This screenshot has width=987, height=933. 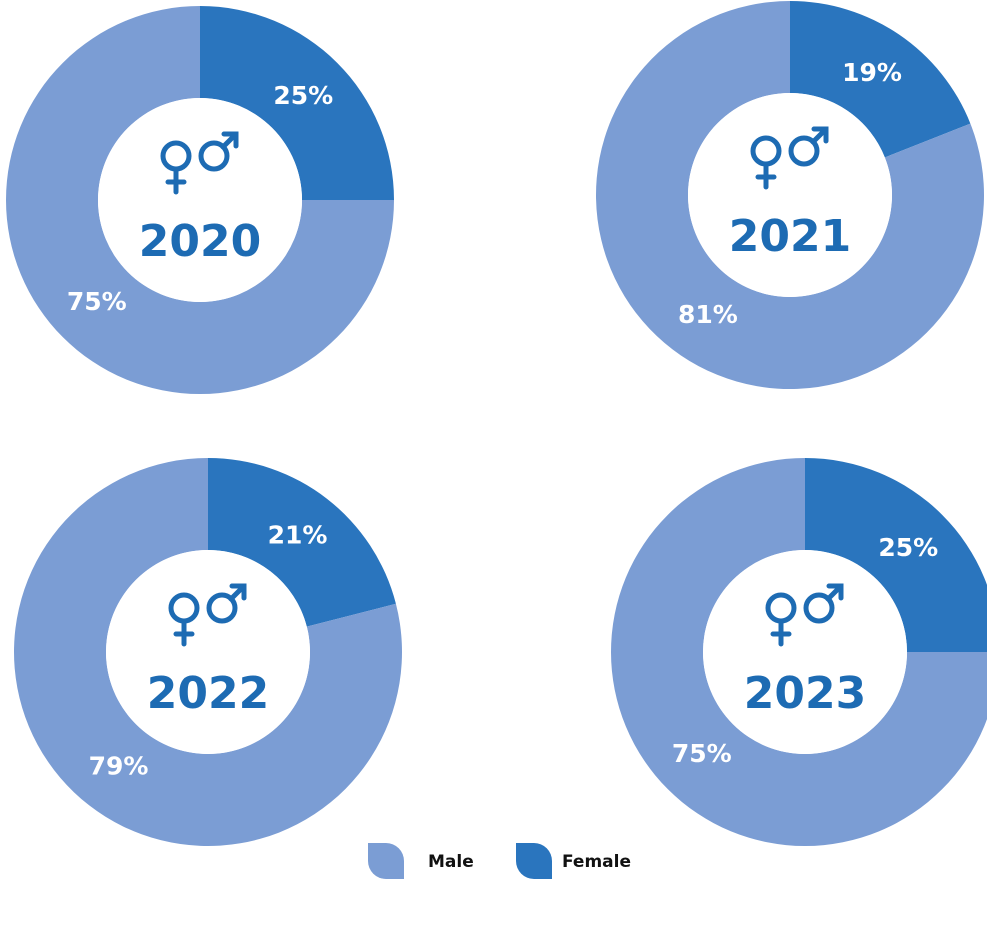 I want to click on value-label: 19%, so click(x=872, y=72).